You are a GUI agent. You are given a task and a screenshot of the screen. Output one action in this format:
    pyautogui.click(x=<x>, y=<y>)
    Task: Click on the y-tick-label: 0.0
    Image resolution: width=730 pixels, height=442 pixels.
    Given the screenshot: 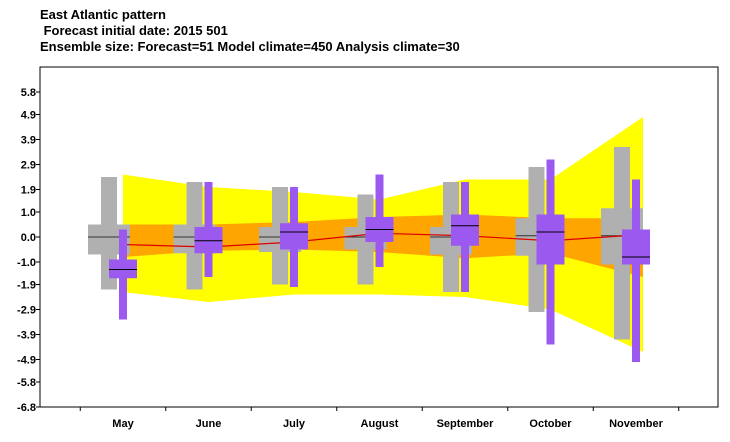 What is the action you would take?
    pyautogui.click(x=28, y=238)
    